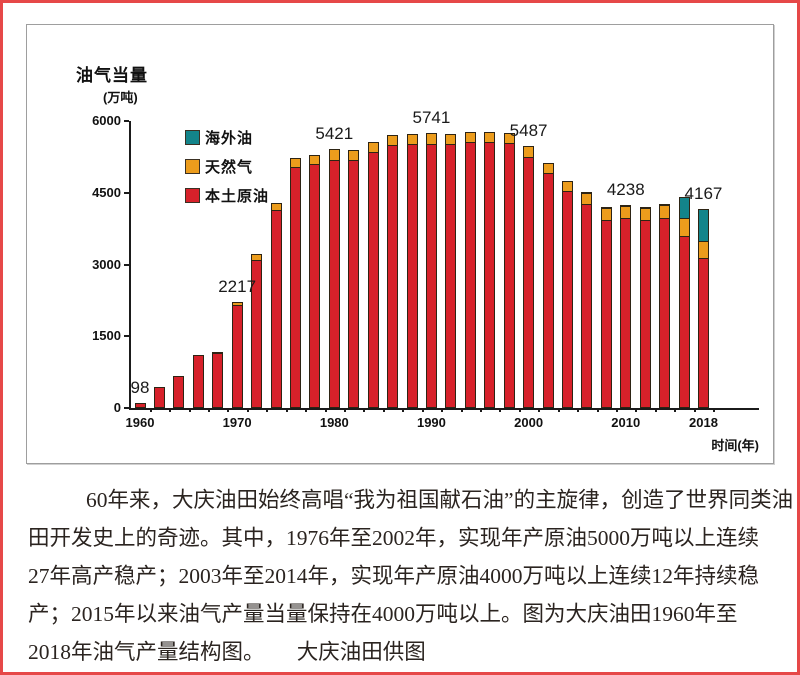 Image resolution: width=800 pixels, height=675 pixels. What do you see at coordinates (625, 190) in the screenshot?
I see `bar-value-label-2010: 4238` at bounding box center [625, 190].